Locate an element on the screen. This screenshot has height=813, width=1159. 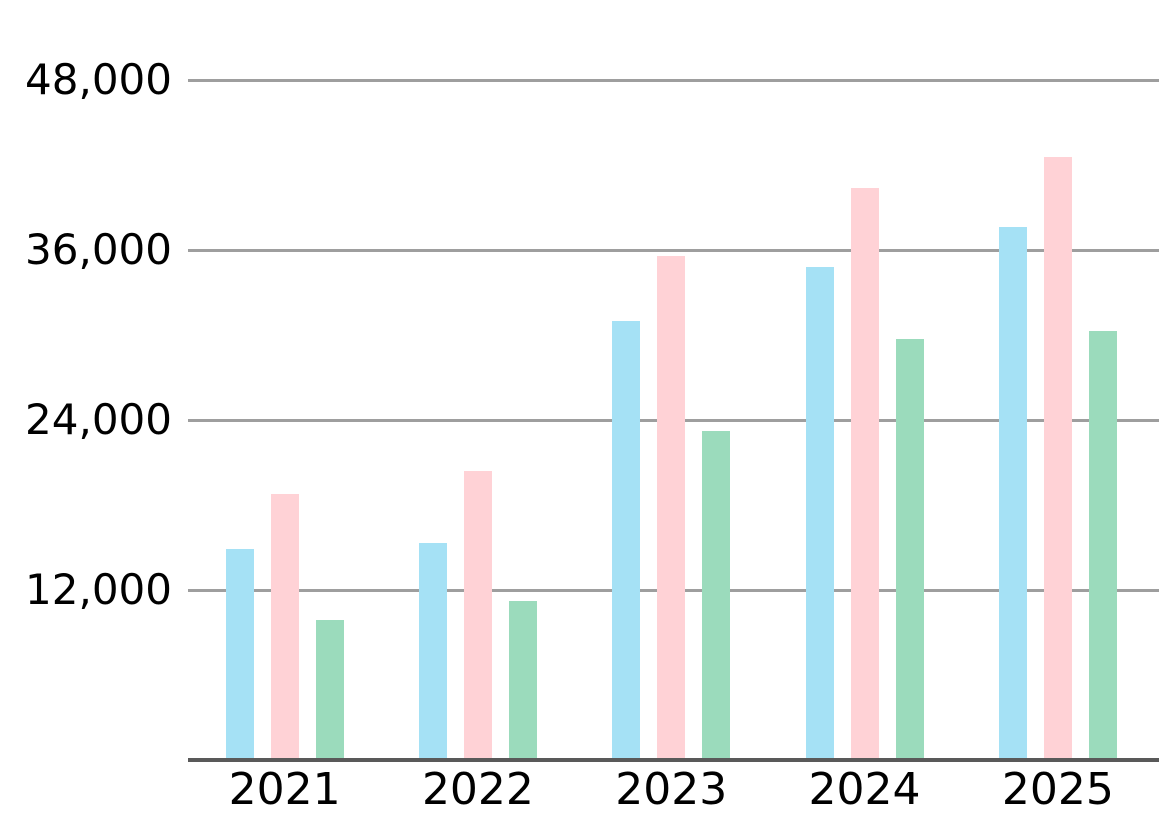
bar-green-2025 is located at coordinates (1102, 544).